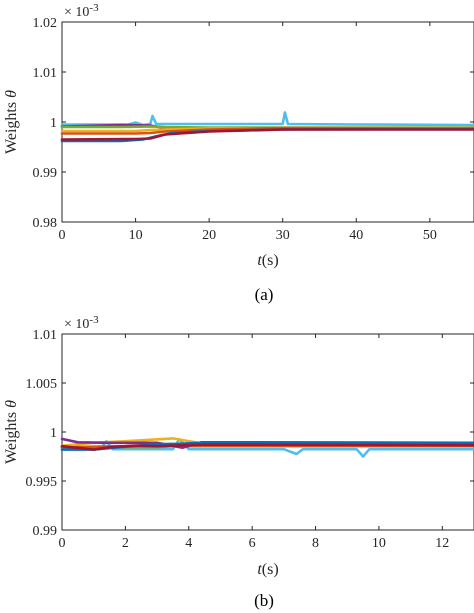 This screenshot has height=613, width=474. Describe the element at coordinates (45, 23) in the screenshot. I see `y-tick-label: 1.02` at that location.